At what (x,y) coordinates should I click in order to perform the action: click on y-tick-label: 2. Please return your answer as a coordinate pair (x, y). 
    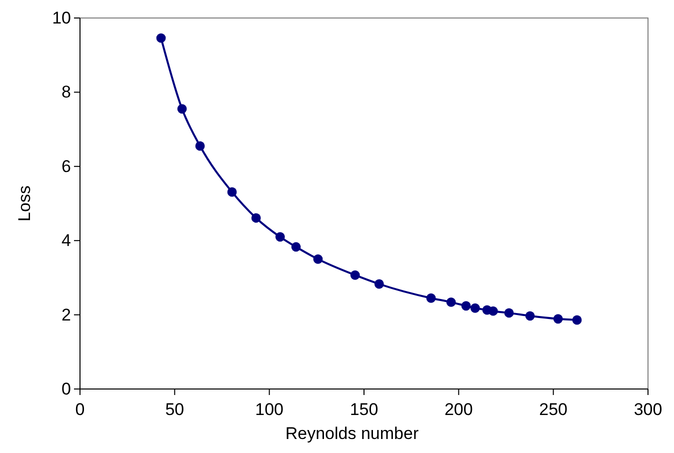
    Looking at the image, I should click on (66, 314).